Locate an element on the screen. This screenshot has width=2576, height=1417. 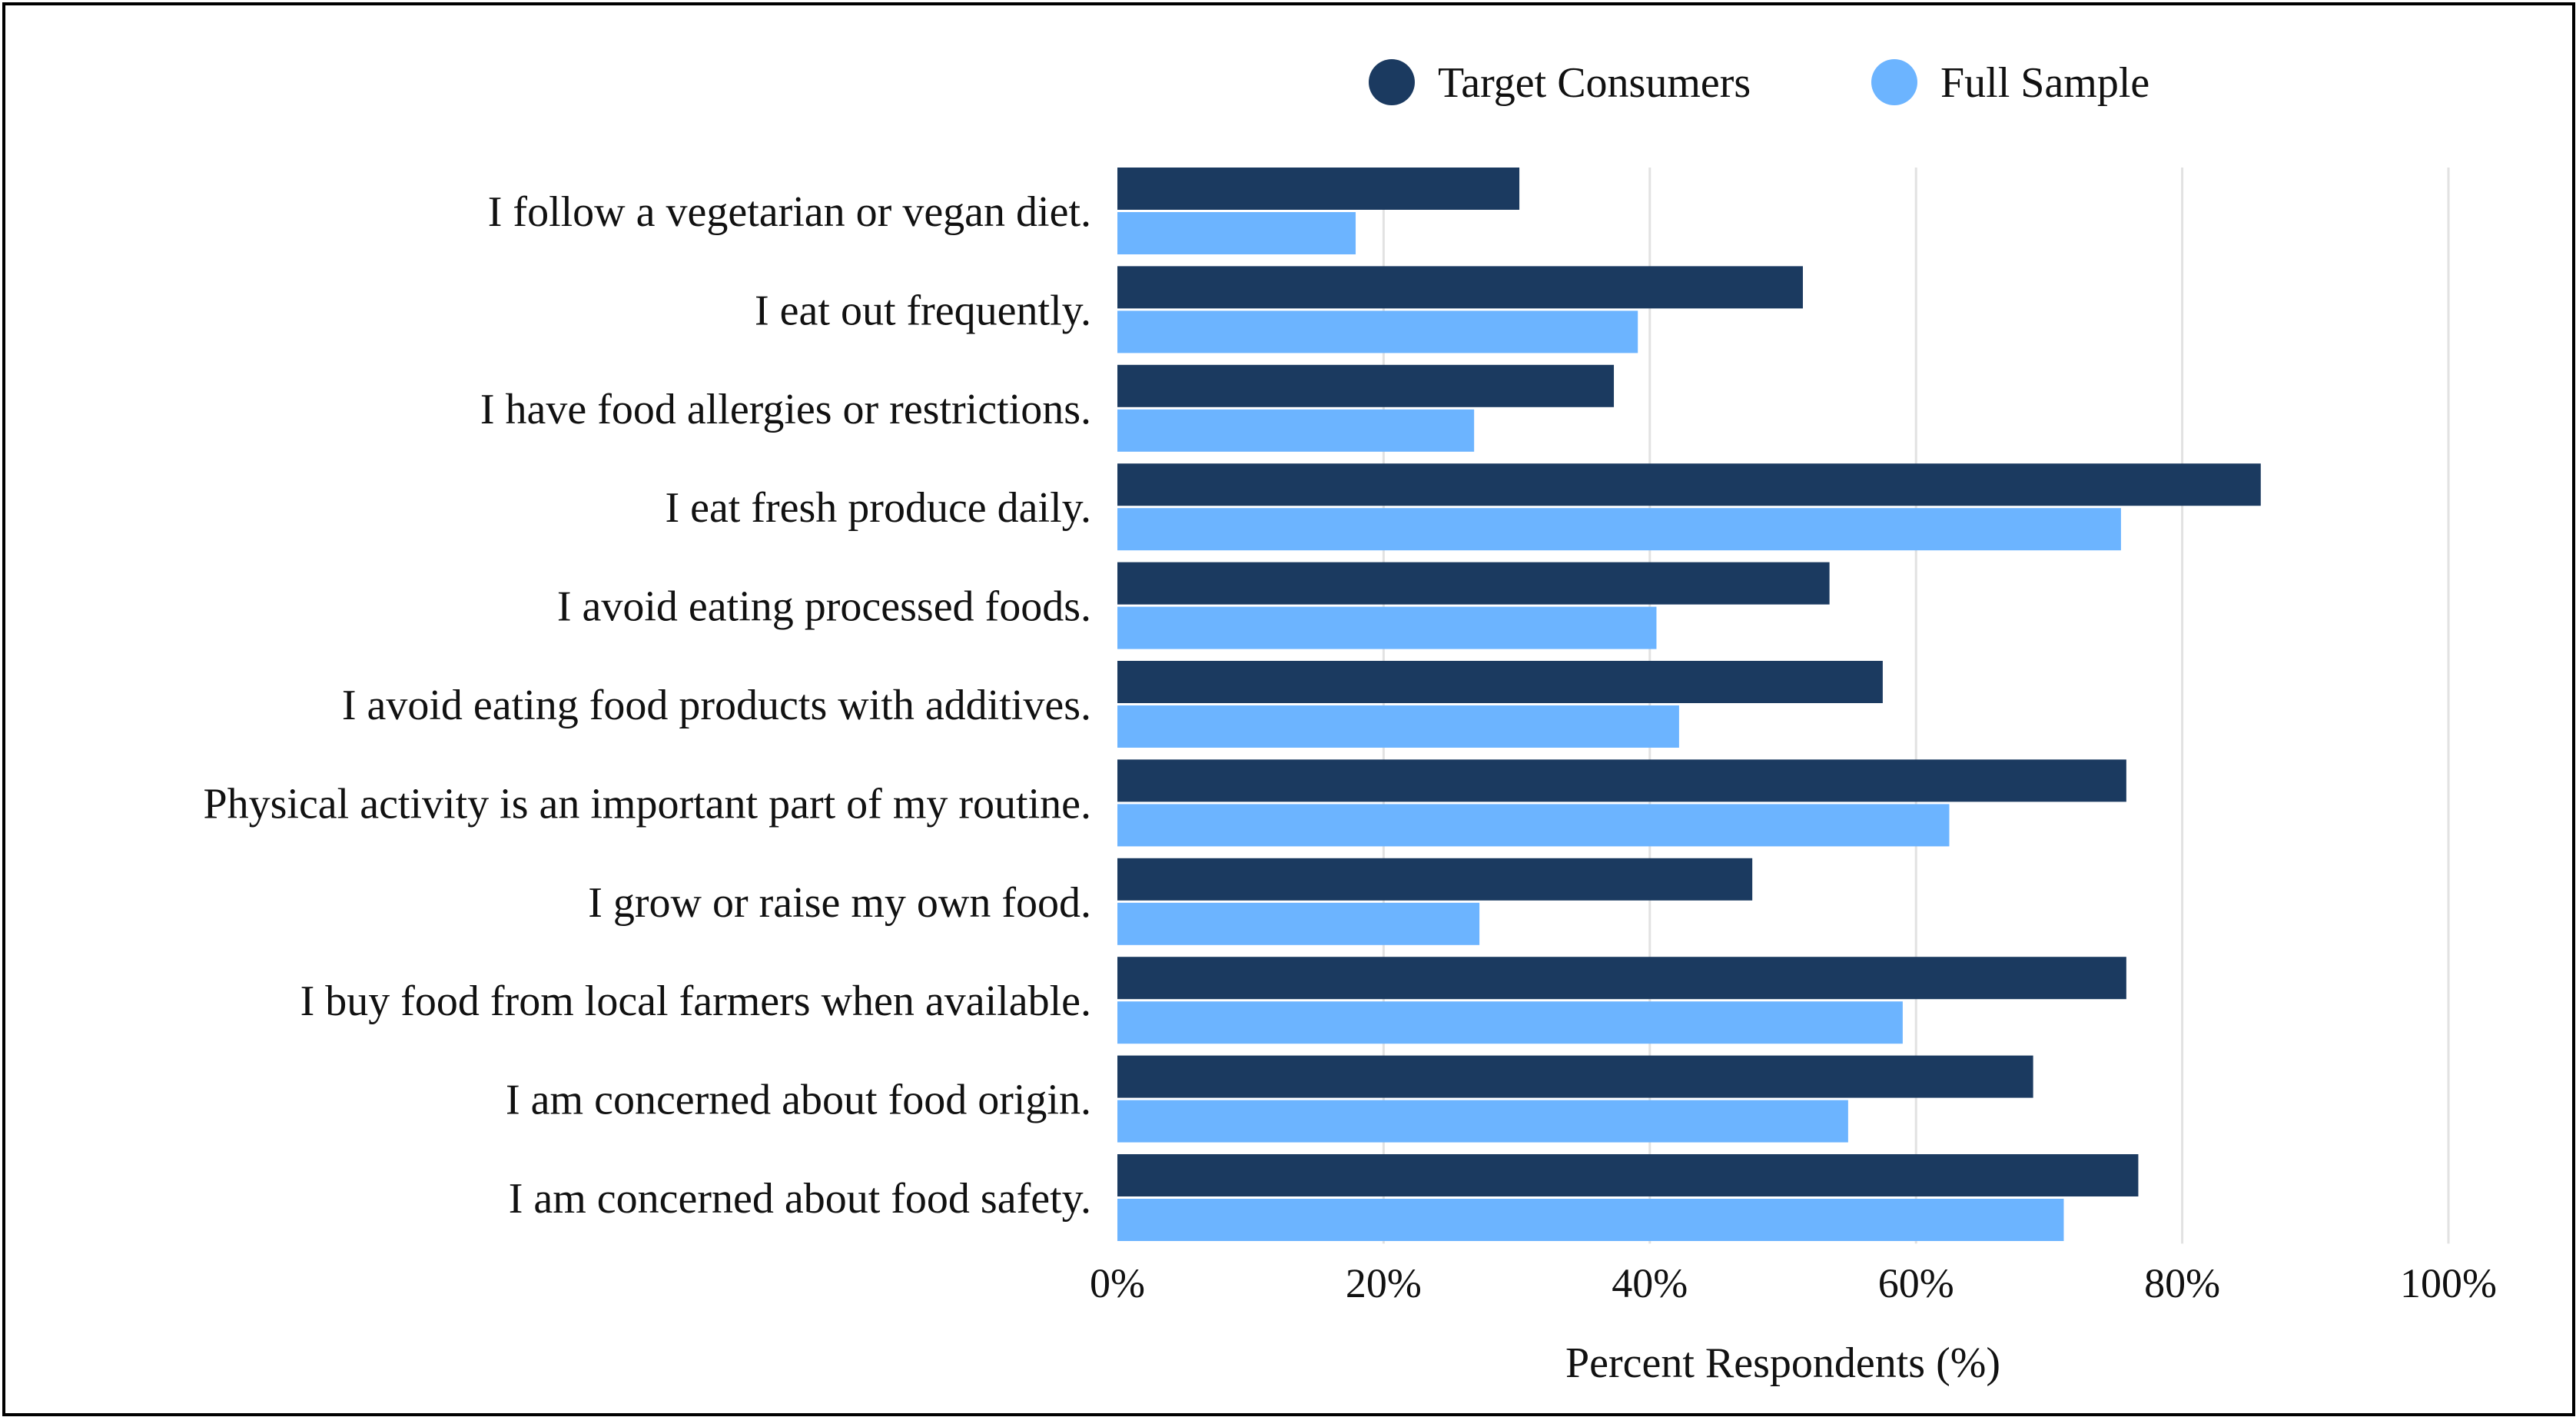
x-tick-label: 20% is located at coordinates (1384, 1283).